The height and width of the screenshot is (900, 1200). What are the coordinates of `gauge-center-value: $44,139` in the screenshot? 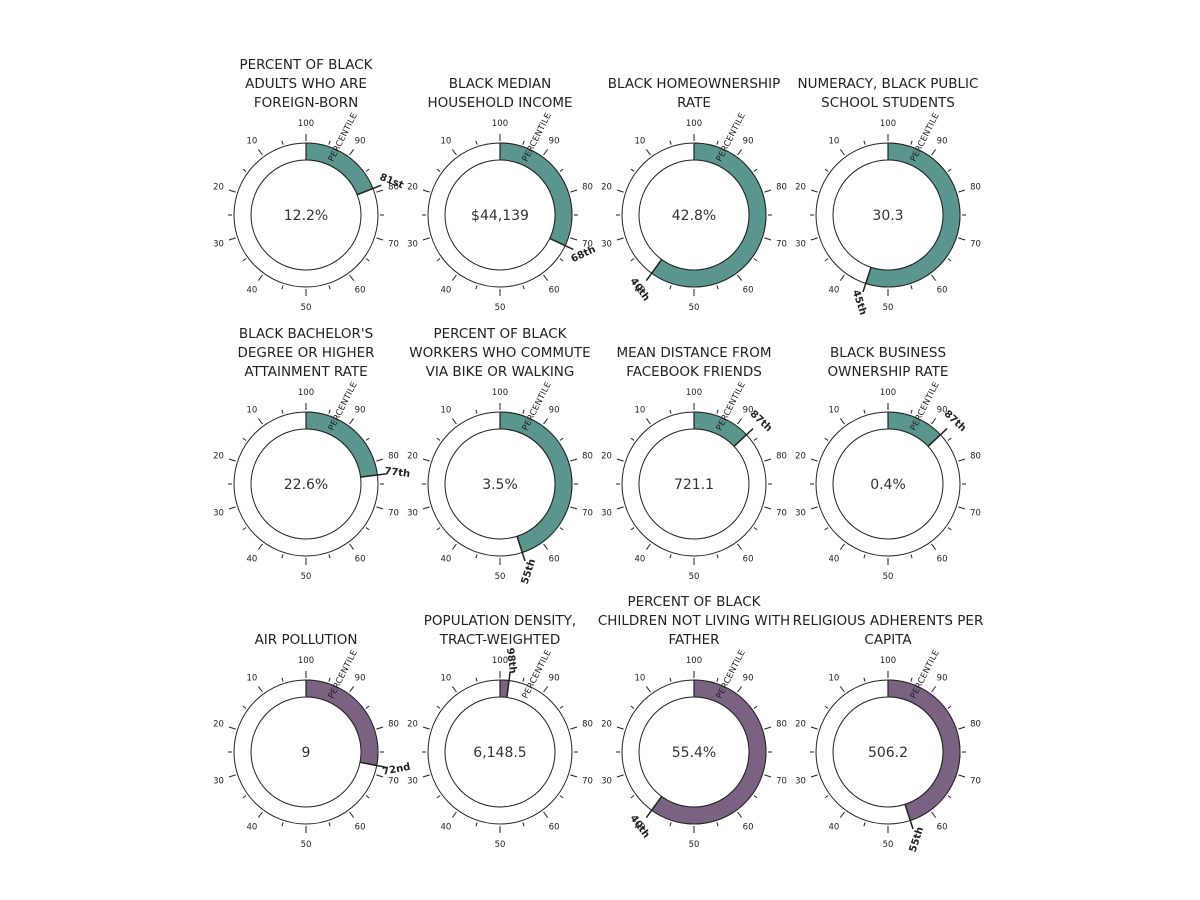 It's located at (500, 216).